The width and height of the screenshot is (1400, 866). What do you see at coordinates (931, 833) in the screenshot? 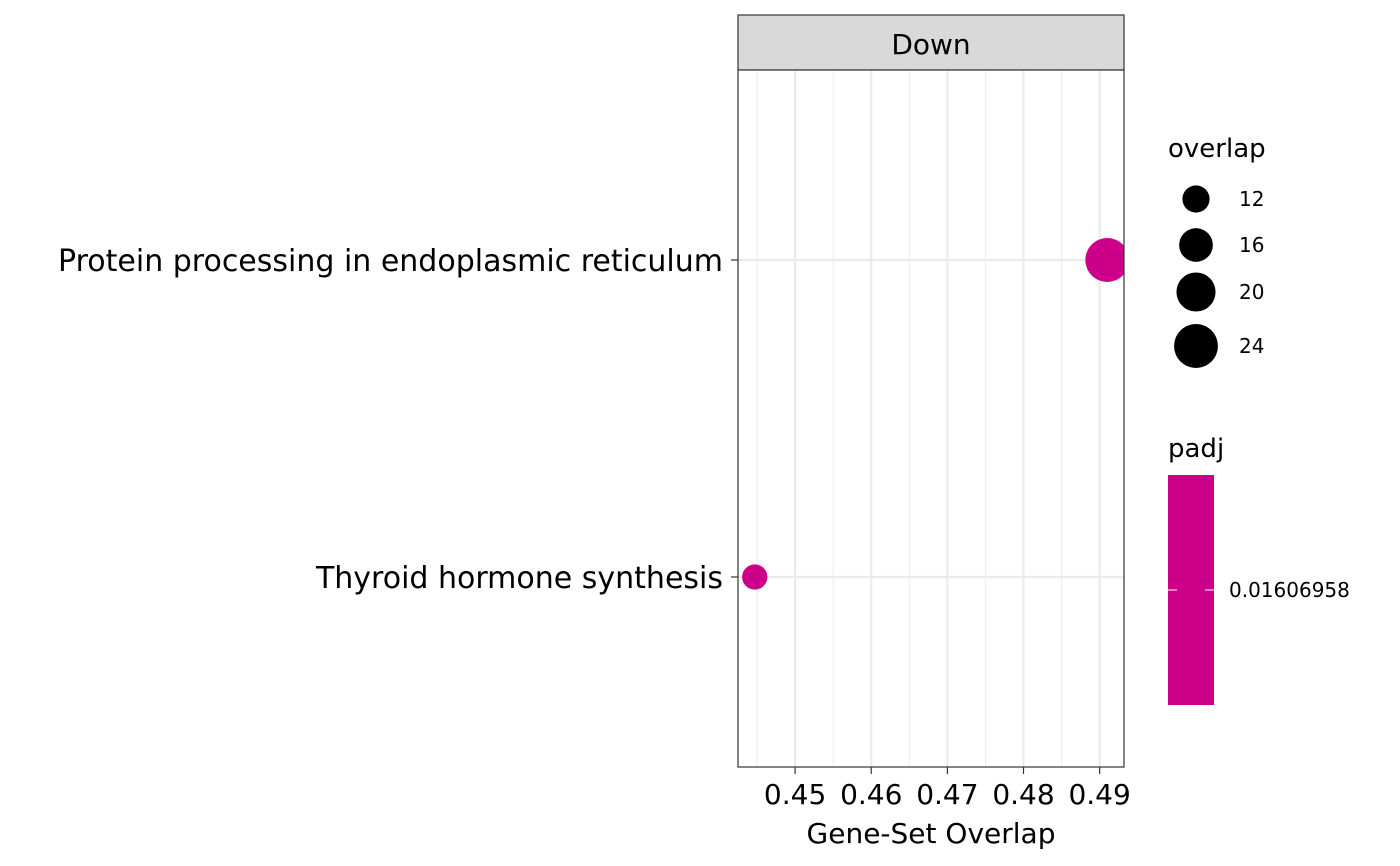
I see `x-axis-title: Gene-Set Overlap` at bounding box center [931, 833].